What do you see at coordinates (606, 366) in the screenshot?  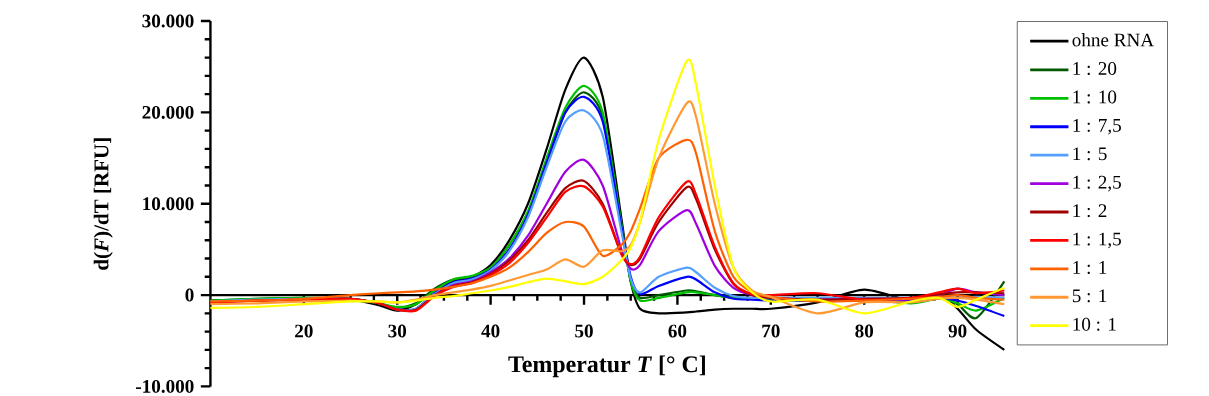 I see `x-axis-title: Temperatur T [° C]` at bounding box center [606, 366].